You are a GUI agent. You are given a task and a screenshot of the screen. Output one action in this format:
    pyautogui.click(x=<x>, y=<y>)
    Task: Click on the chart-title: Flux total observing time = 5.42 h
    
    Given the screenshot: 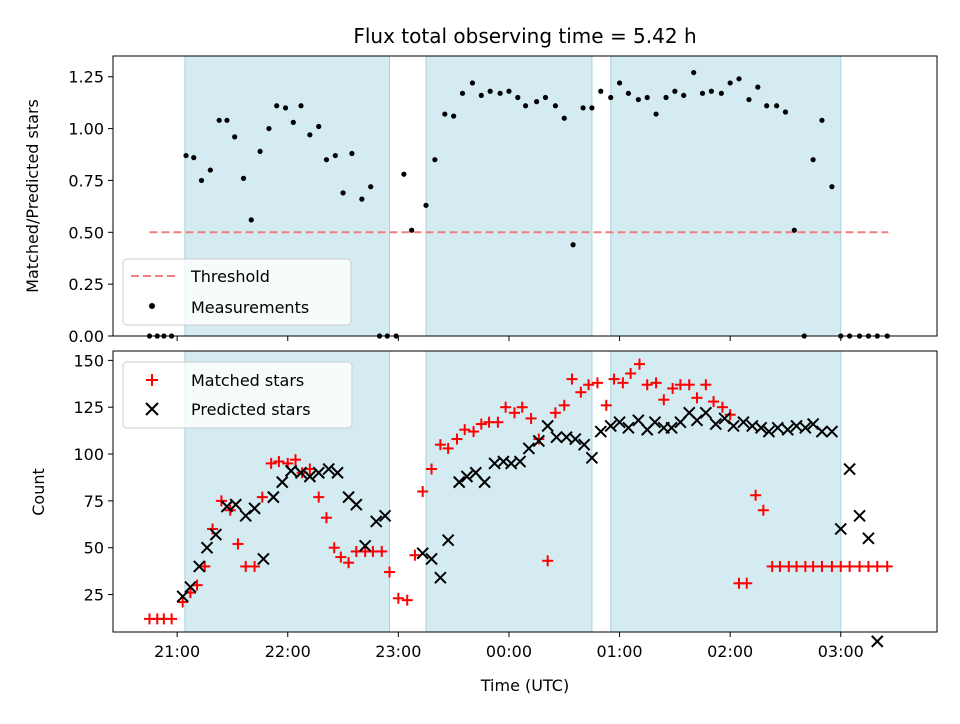 What is the action you would take?
    pyautogui.click(x=524, y=36)
    